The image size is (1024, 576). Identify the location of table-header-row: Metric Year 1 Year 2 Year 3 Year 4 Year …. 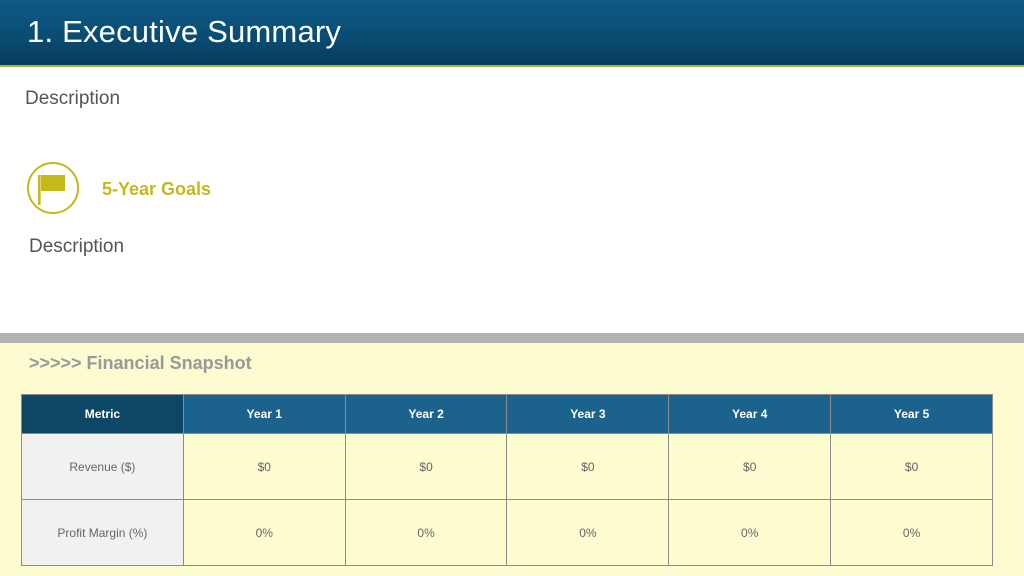
(507, 414).